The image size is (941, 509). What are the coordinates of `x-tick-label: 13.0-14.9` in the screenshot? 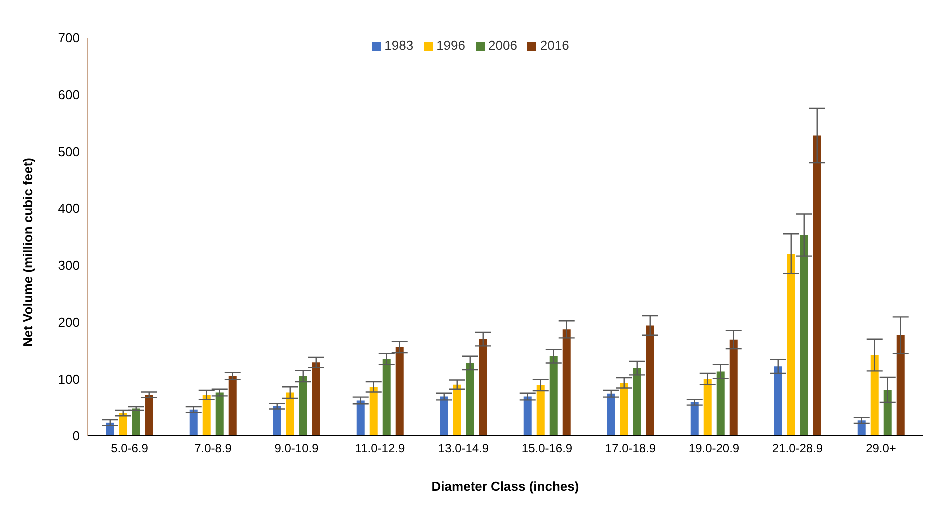 It's located at (464, 449).